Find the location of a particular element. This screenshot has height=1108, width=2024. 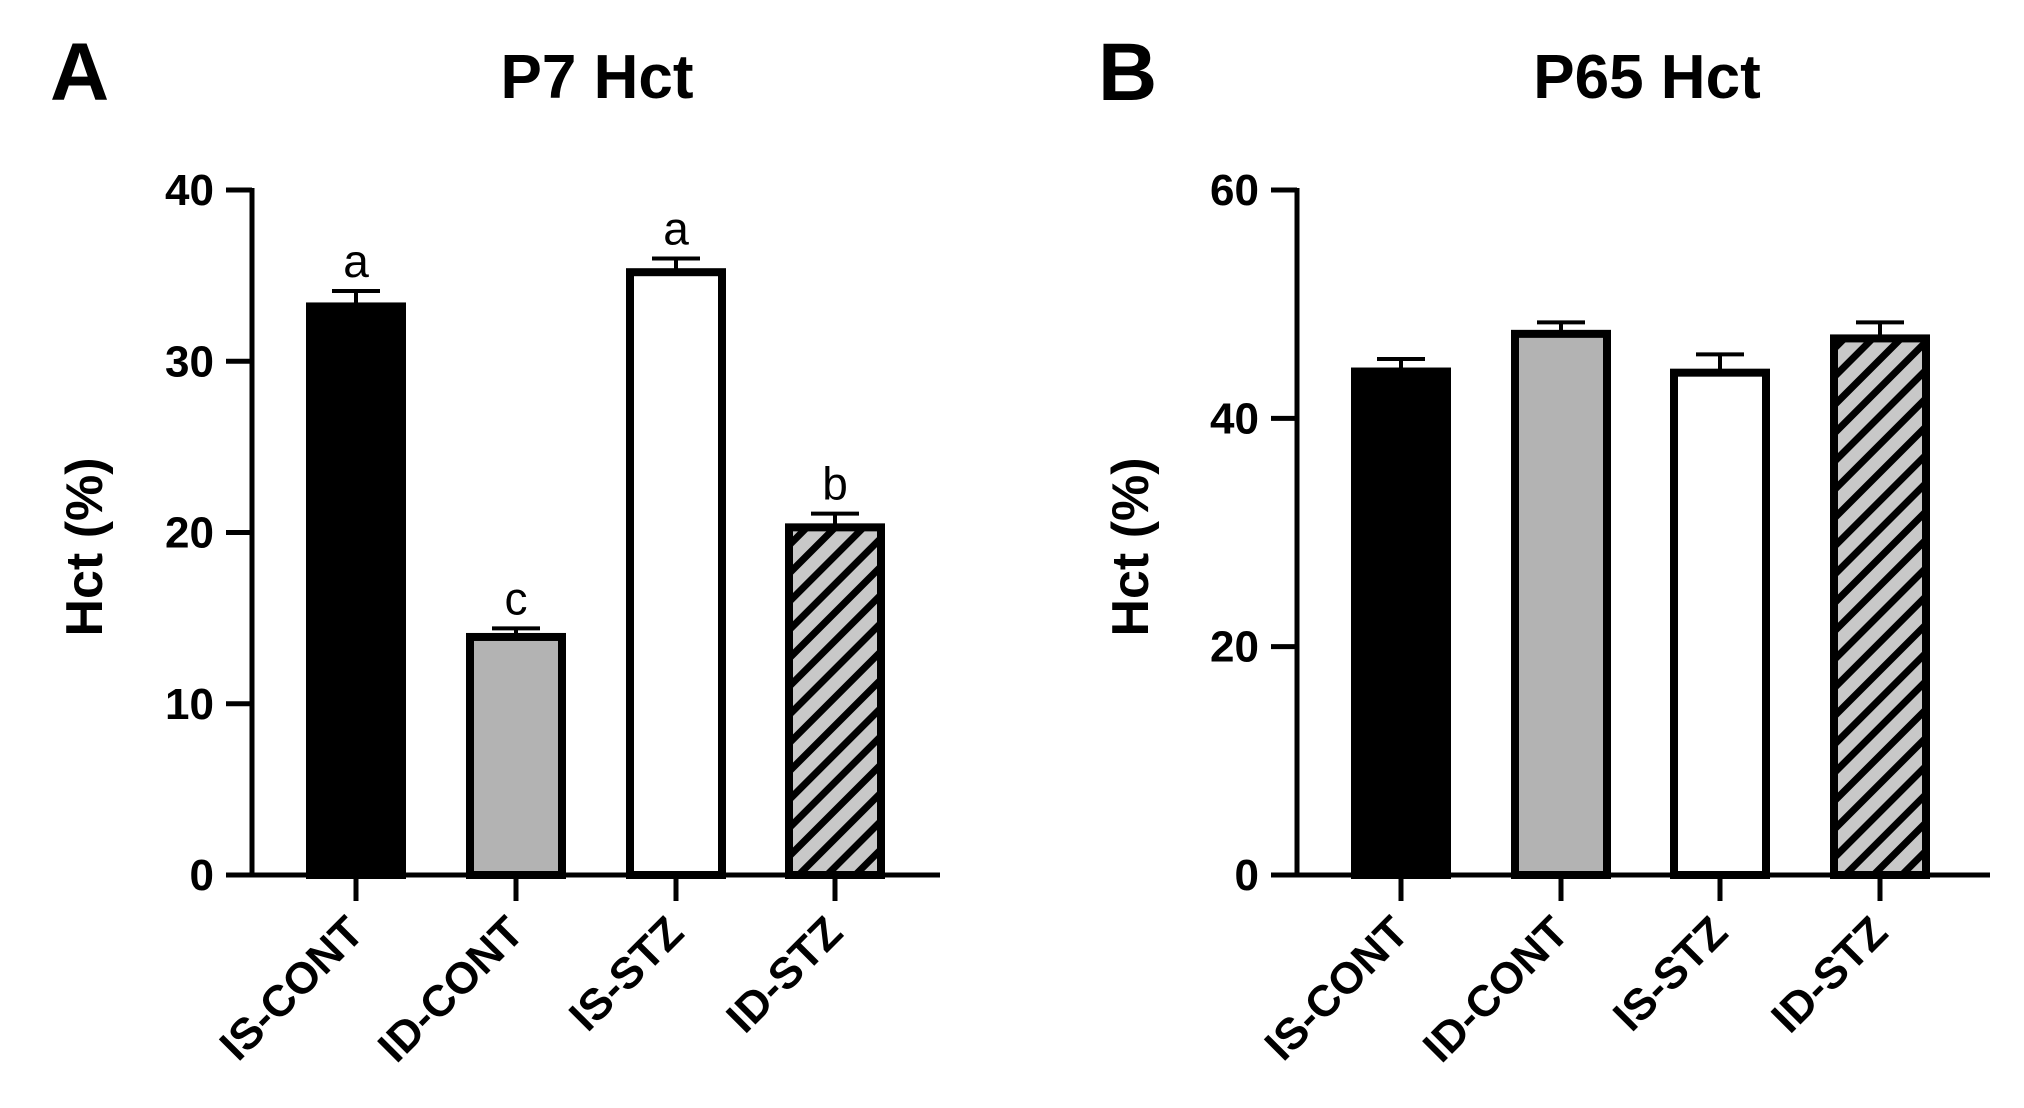

panel-b-bar-id-stz is located at coordinates (1880, 606).